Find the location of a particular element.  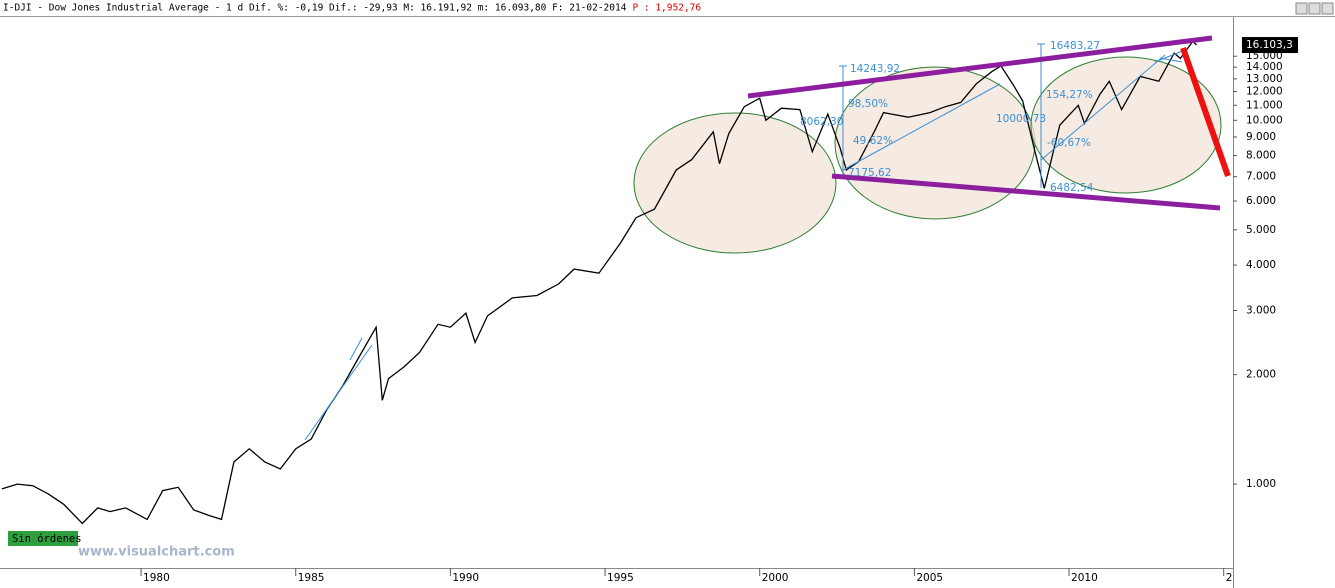

measure-label: 16483,27 is located at coordinates (1075, 46).